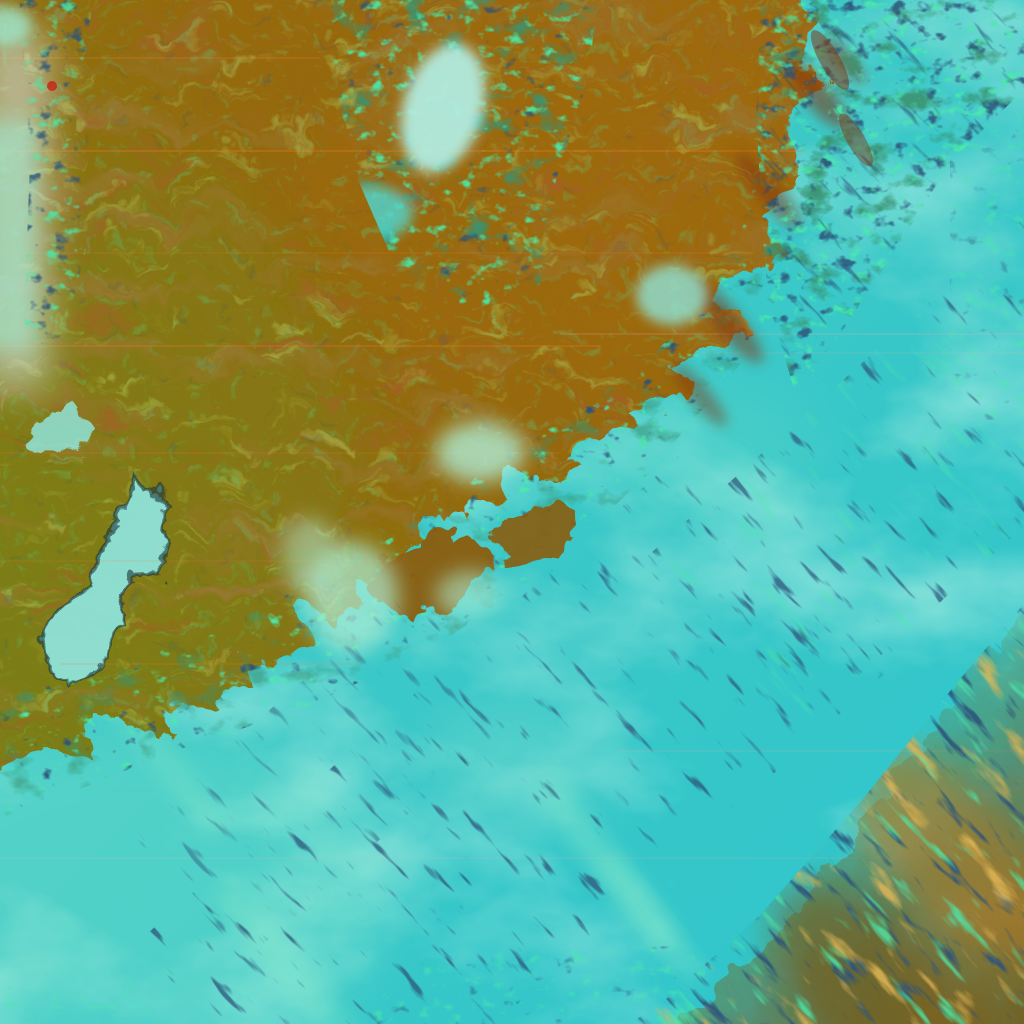 This screenshot has height=1024, width=1024. Describe the element at coordinates (46, 416) in the screenshot. I see `inland-lake-small` at that location.